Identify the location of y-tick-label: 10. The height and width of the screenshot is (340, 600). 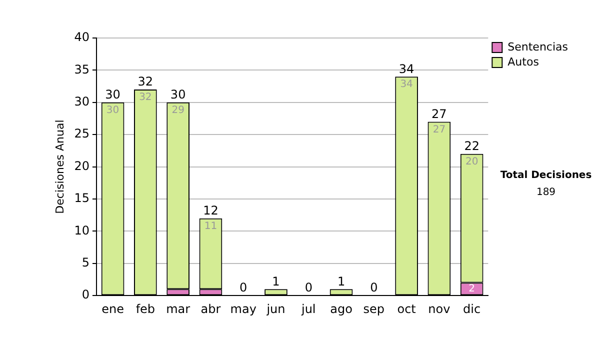
(82, 230).